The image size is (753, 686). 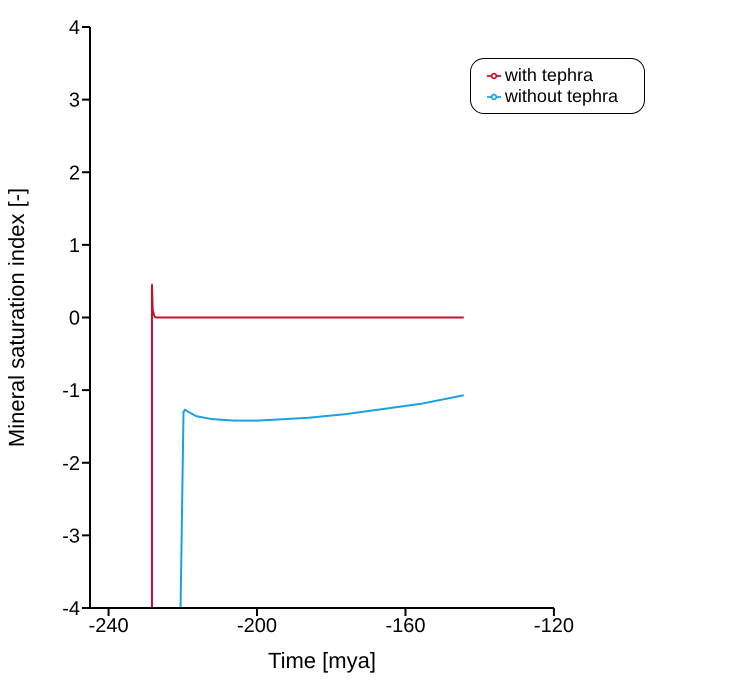 I want to click on y-tick-label: -1, so click(x=71, y=391).